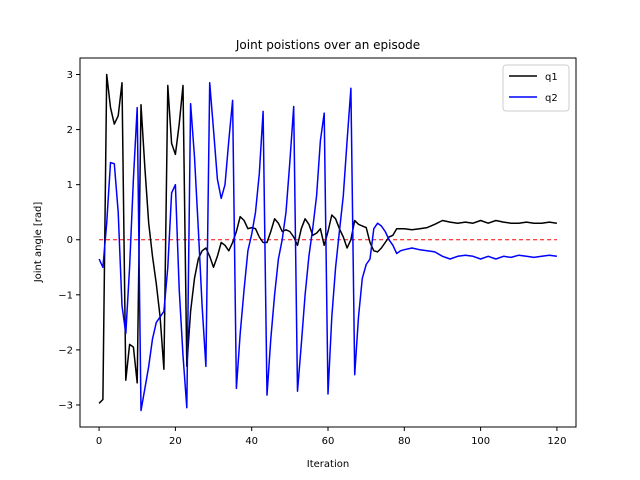 Image resolution: width=640 pixels, height=480 pixels. What do you see at coordinates (99, 441) in the screenshot?
I see `x-tick-label: 0` at bounding box center [99, 441].